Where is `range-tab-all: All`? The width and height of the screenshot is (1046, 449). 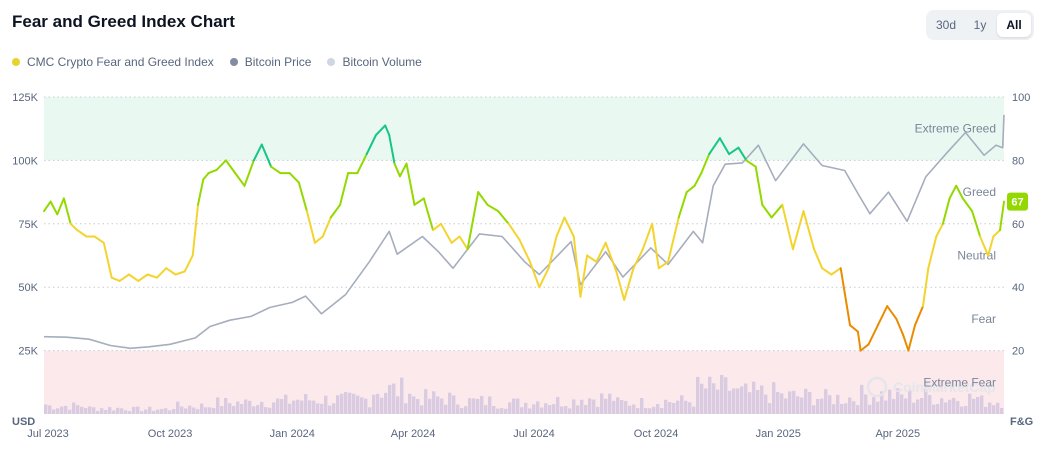 range-tab-all: All is located at coordinates (1014, 25).